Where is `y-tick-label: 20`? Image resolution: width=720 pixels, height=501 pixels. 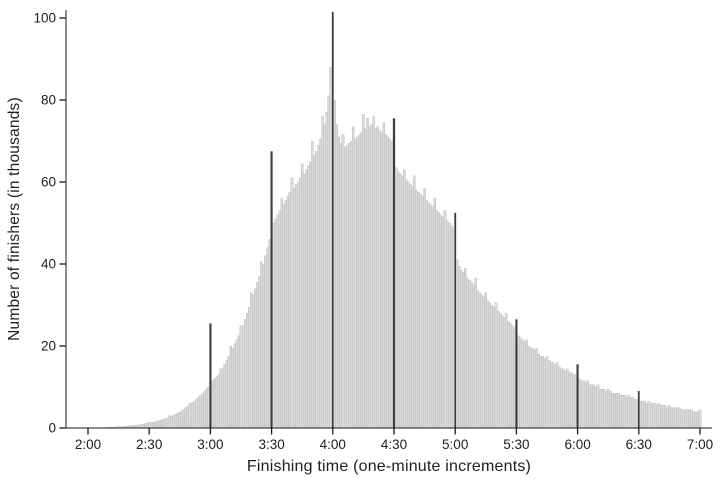
y-tick-label: 20 is located at coordinates (48, 346).